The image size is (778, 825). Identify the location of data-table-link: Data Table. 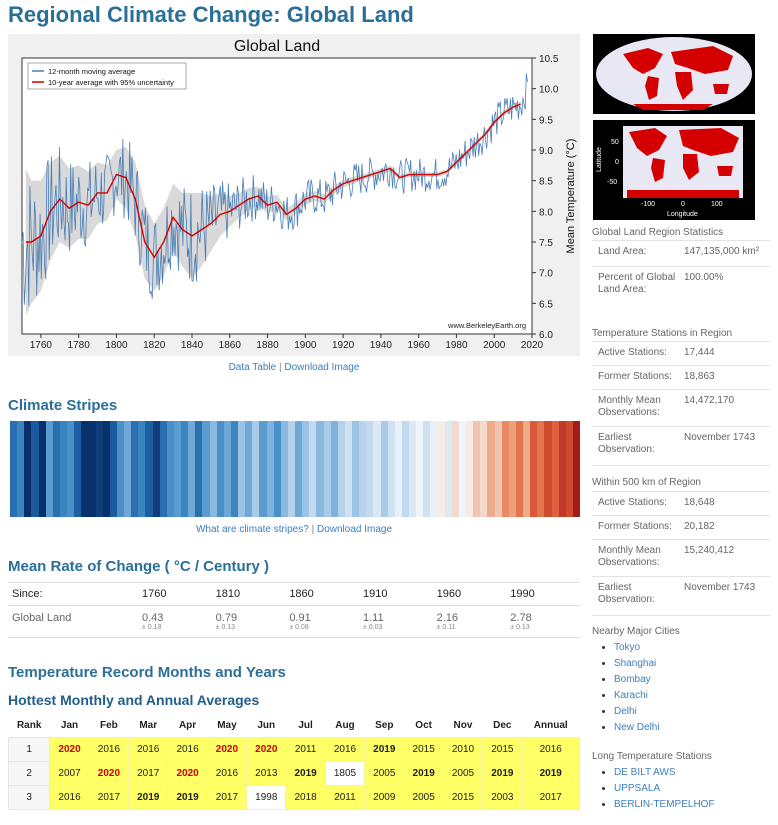
(252, 367).